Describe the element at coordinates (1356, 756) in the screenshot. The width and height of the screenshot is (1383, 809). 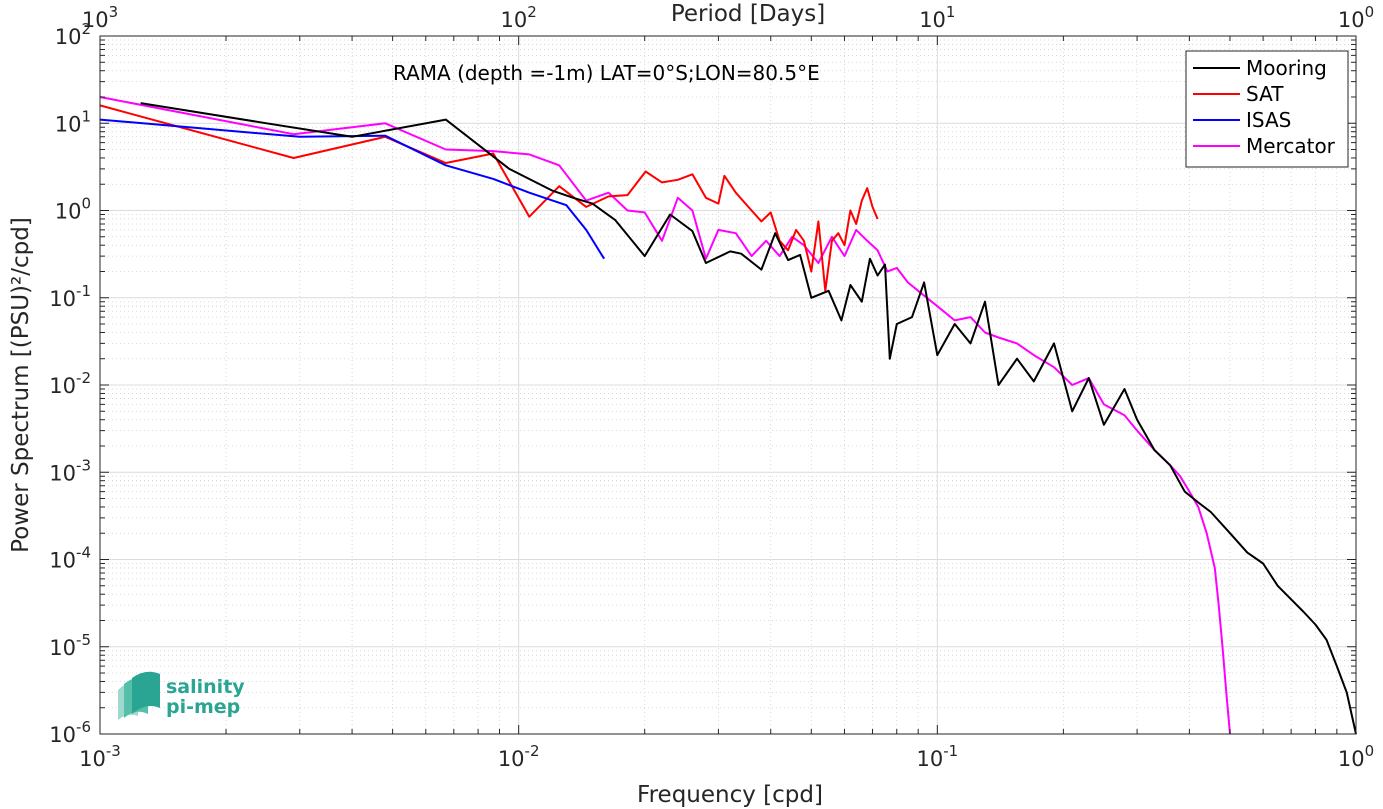
I see `x-tick-label: 10⁰` at that location.